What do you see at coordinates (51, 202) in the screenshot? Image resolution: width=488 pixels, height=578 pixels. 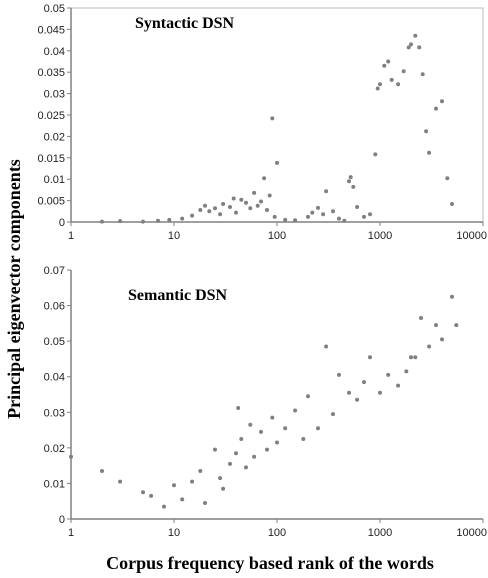 I see `y-tick-label: 0.005` at bounding box center [51, 202].